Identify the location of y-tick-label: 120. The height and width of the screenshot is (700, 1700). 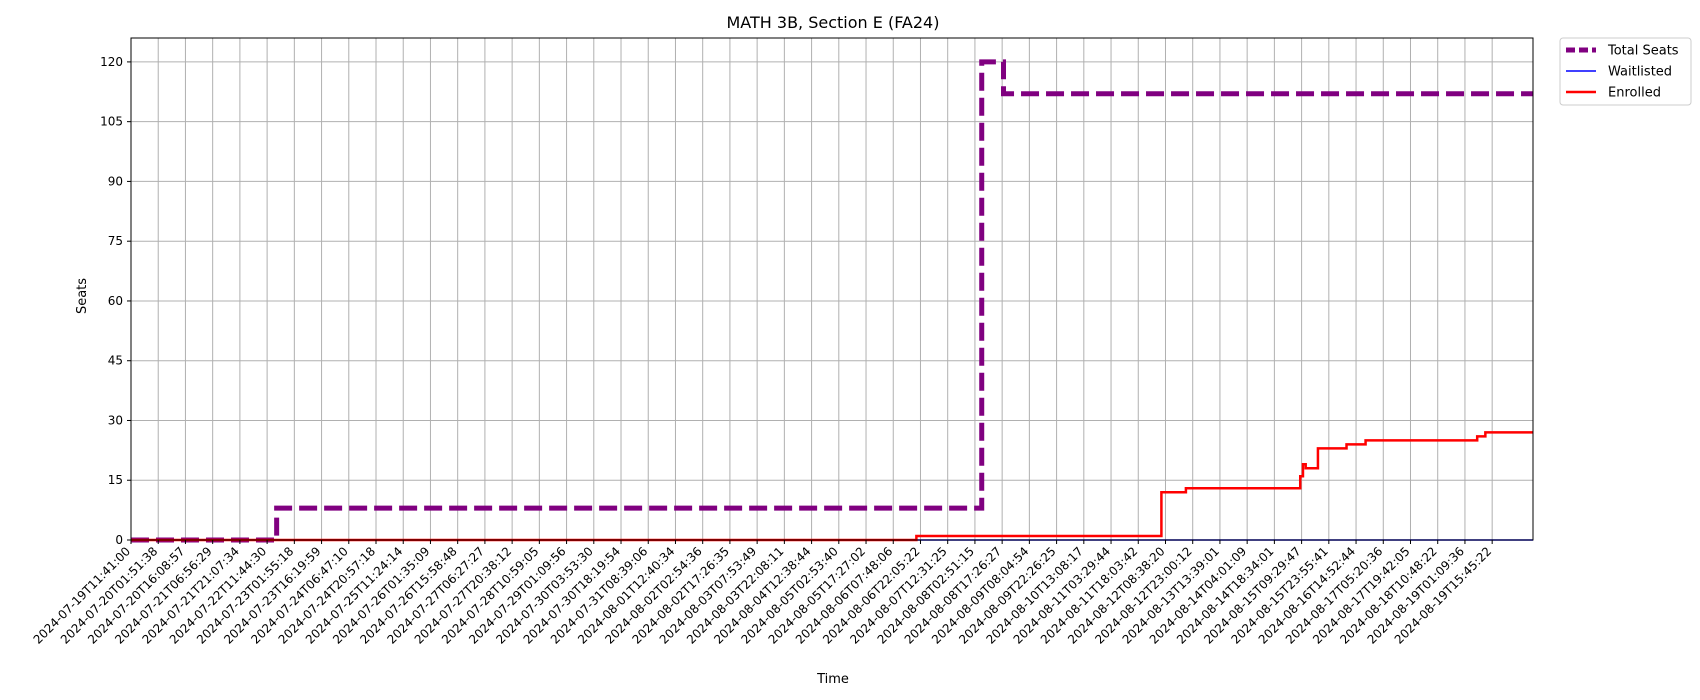
(111, 62).